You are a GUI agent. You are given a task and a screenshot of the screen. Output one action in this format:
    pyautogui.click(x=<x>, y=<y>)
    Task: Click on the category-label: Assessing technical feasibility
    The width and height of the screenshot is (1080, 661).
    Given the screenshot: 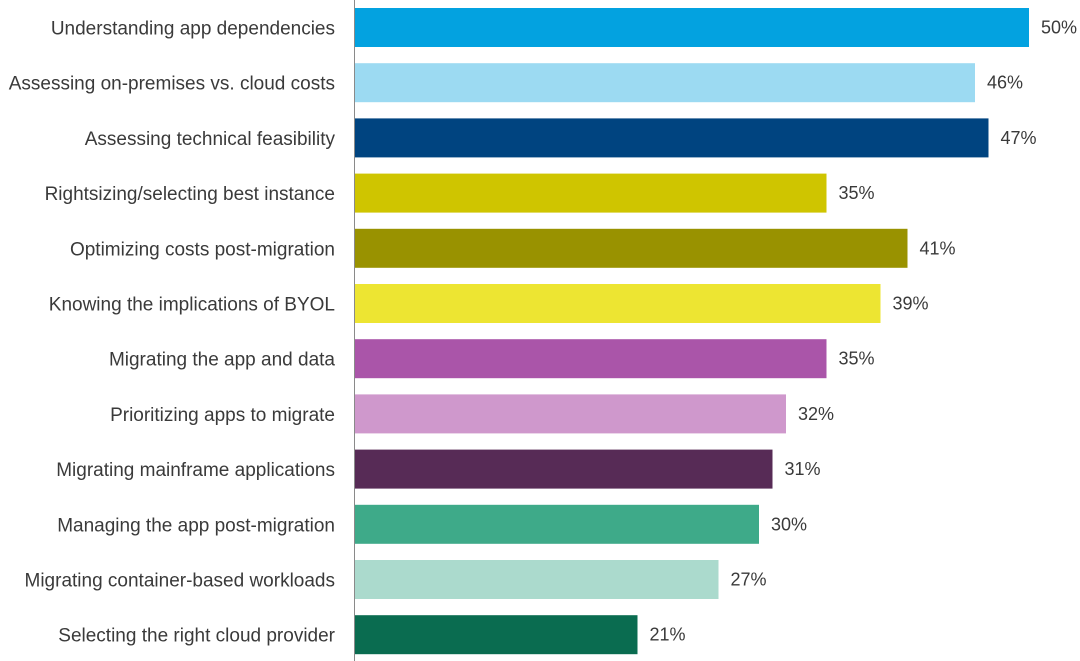 What is the action you would take?
    pyautogui.click(x=210, y=139)
    